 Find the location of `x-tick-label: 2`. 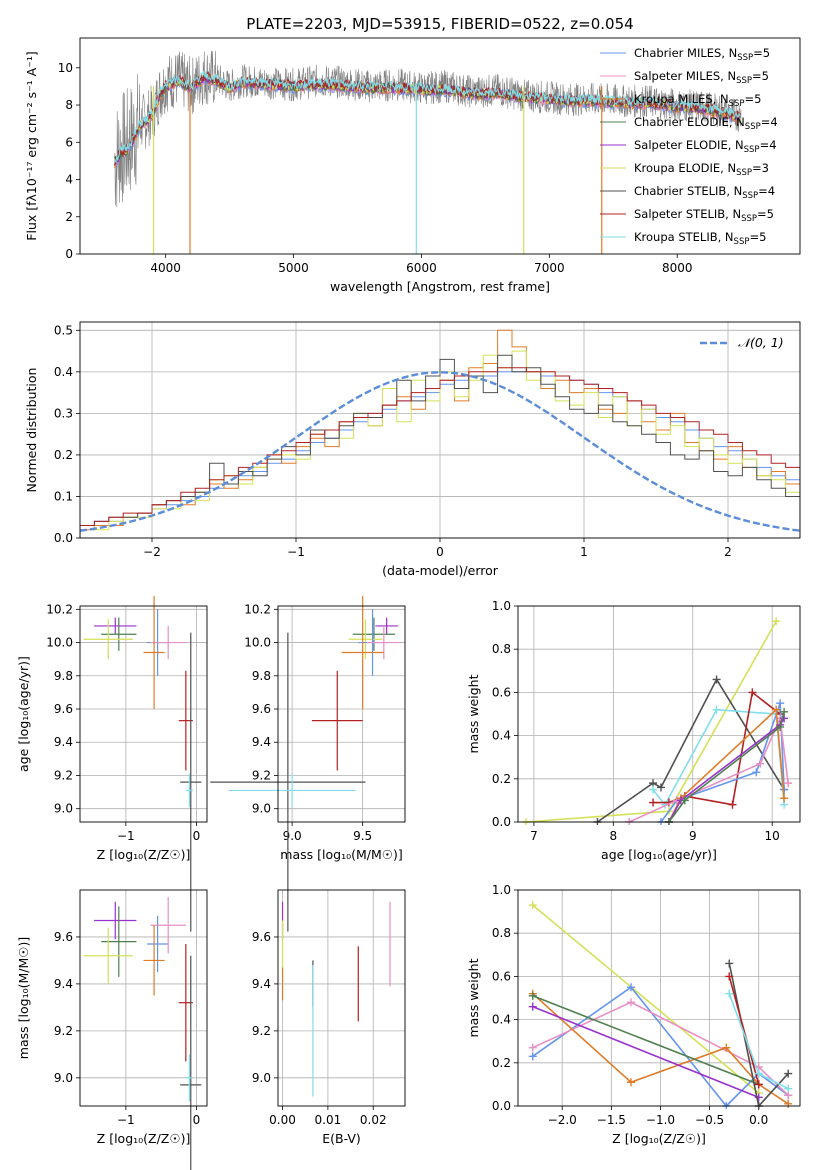

x-tick-label: 2 is located at coordinates (728, 552).